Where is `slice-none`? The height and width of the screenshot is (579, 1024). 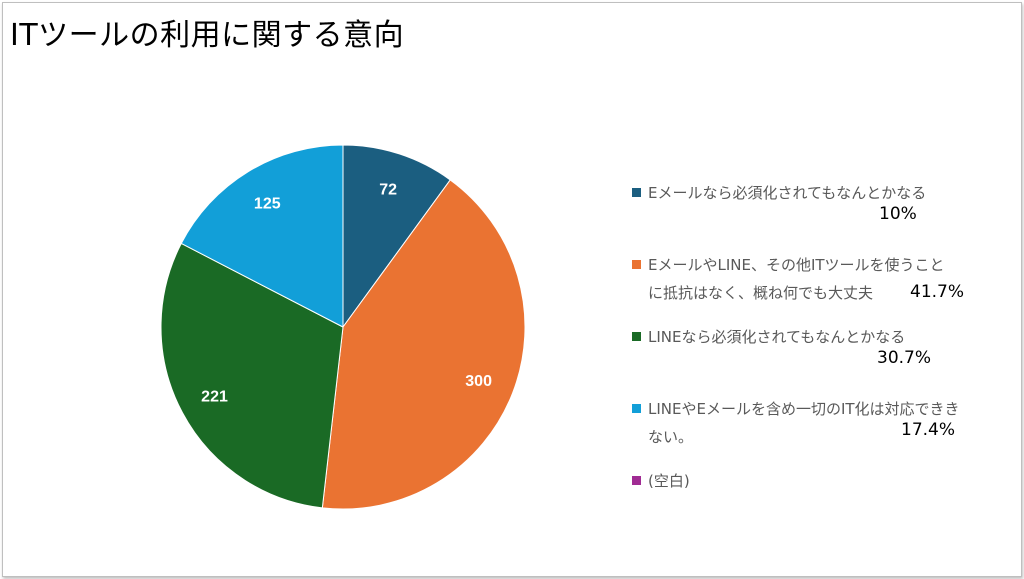
slice-none is located at coordinates (262, 236).